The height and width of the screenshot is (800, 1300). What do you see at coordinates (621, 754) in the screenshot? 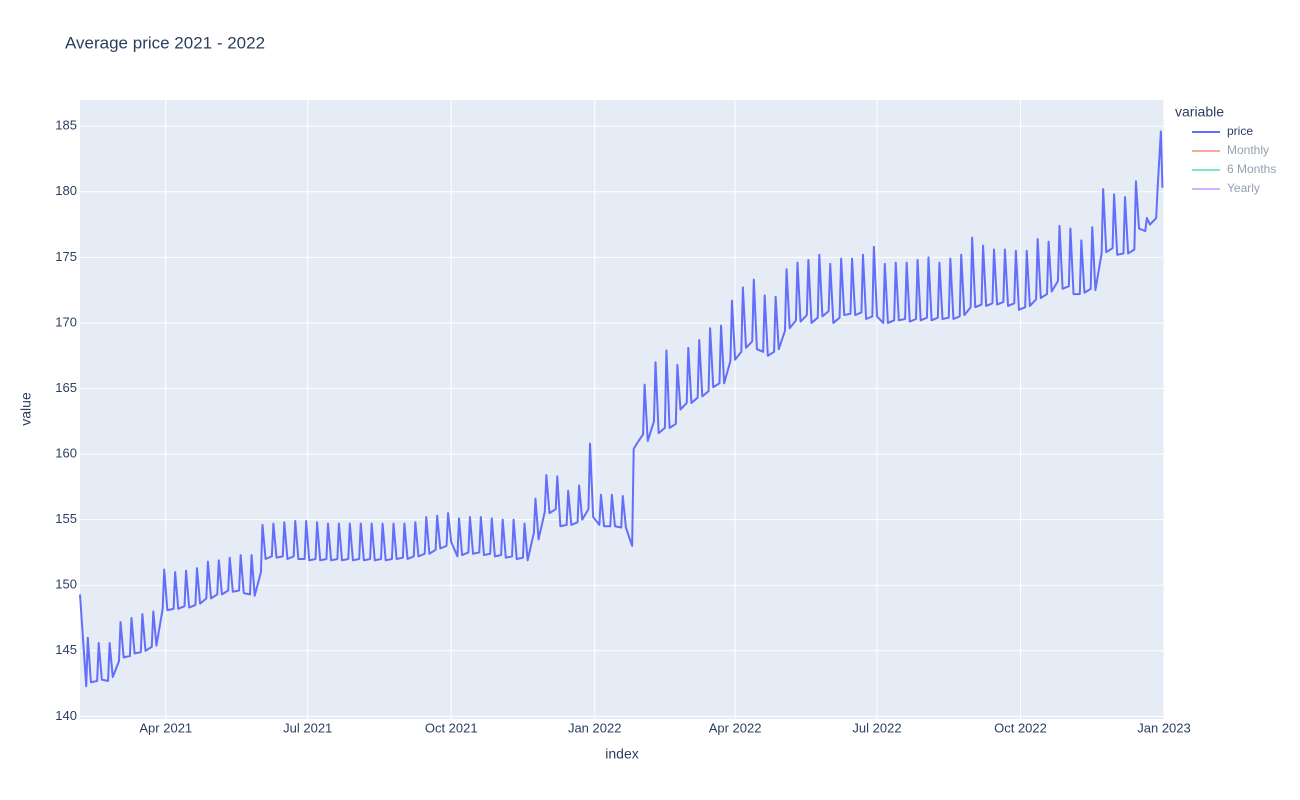
I see `x-axis-title: index` at bounding box center [621, 754].